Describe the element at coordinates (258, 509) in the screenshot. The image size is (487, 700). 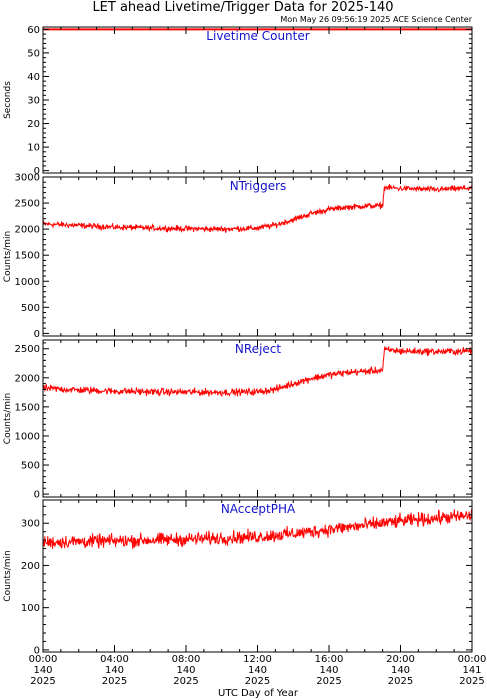
I see `panel-title: NAcceptPHA` at that location.